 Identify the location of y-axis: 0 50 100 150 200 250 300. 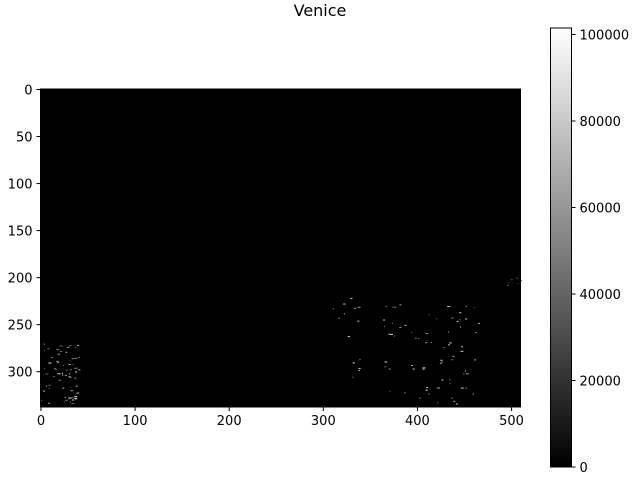
(24, 232).